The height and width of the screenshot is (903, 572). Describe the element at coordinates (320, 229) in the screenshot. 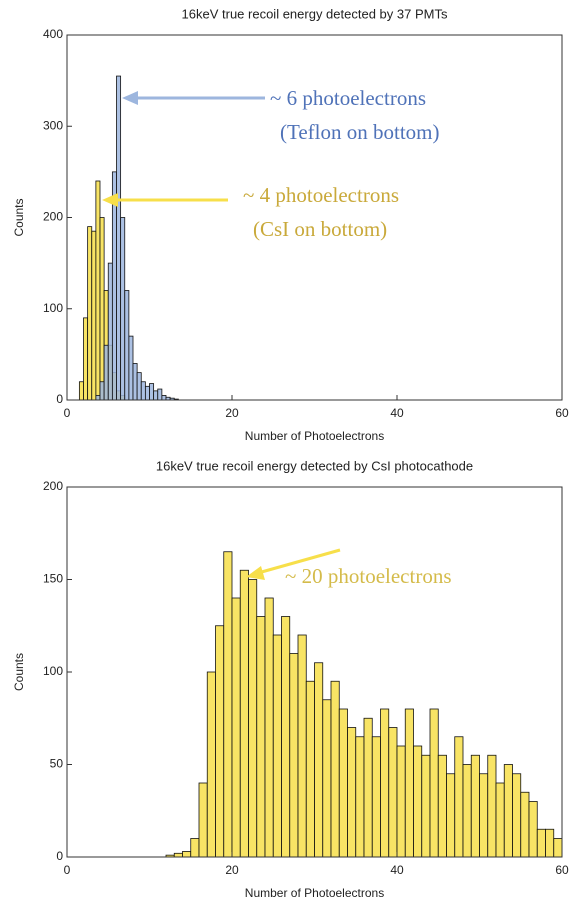

I see `annotation: (CsI on bottom)` at that location.